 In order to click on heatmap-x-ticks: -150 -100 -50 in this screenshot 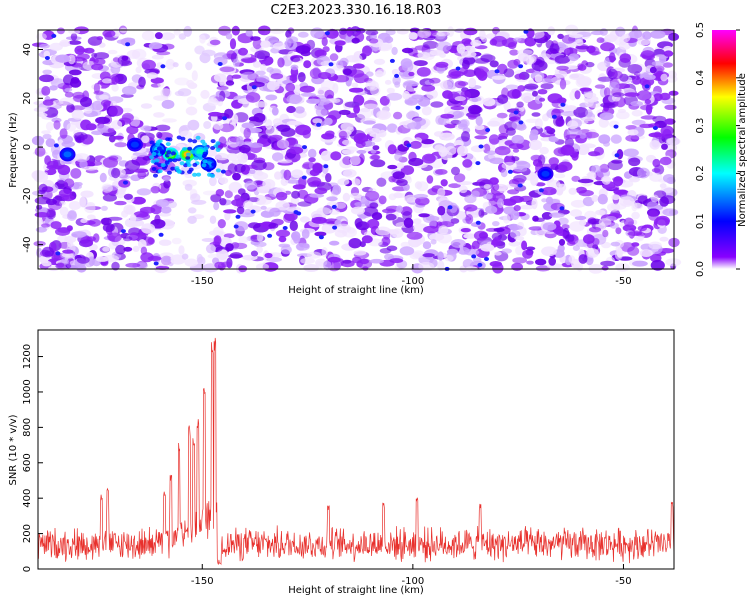, I will do `click(411, 275)`.